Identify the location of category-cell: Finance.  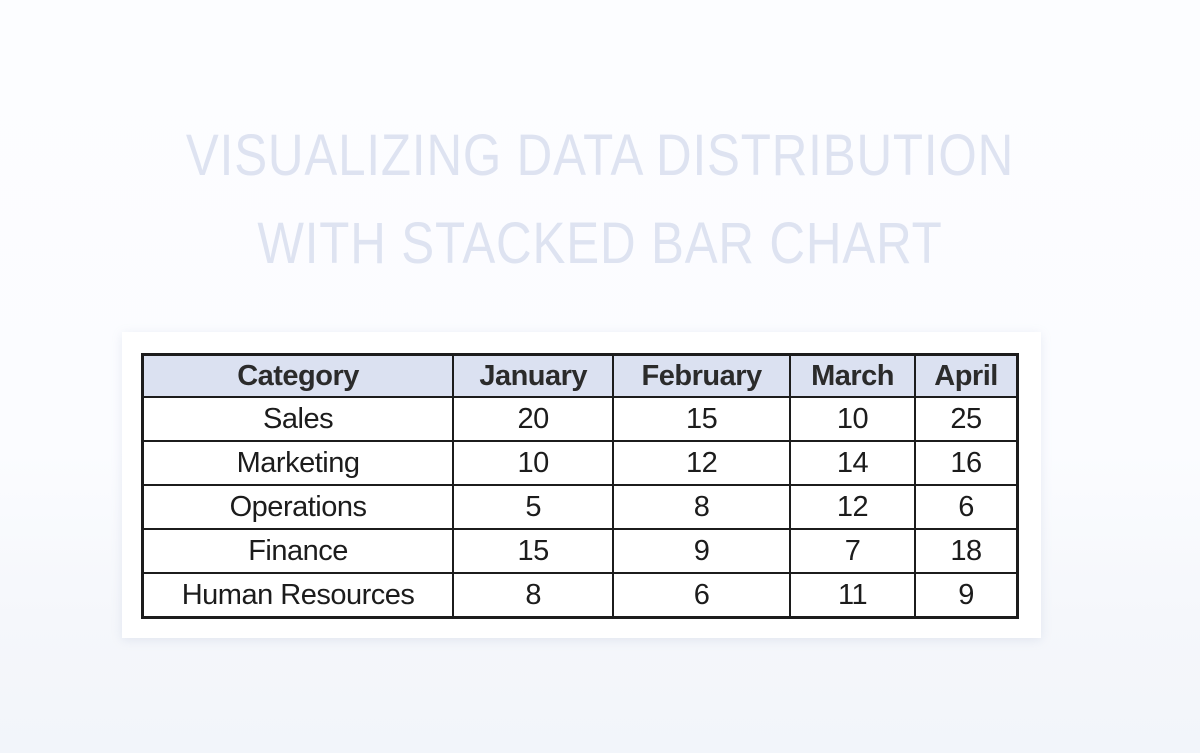
(298, 551).